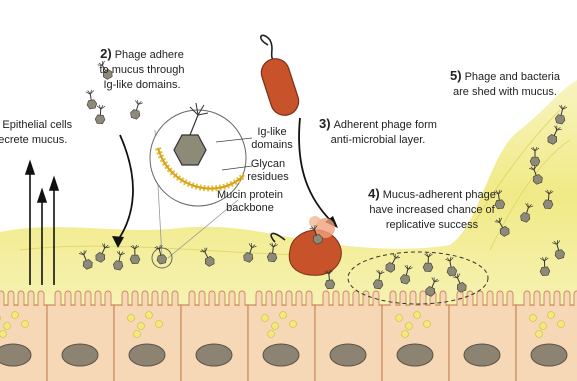 The width and height of the screenshot is (577, 381). Describe the element at coordinates (250, 208) in the screenshot. I see `inset-line: backbone` at that location.